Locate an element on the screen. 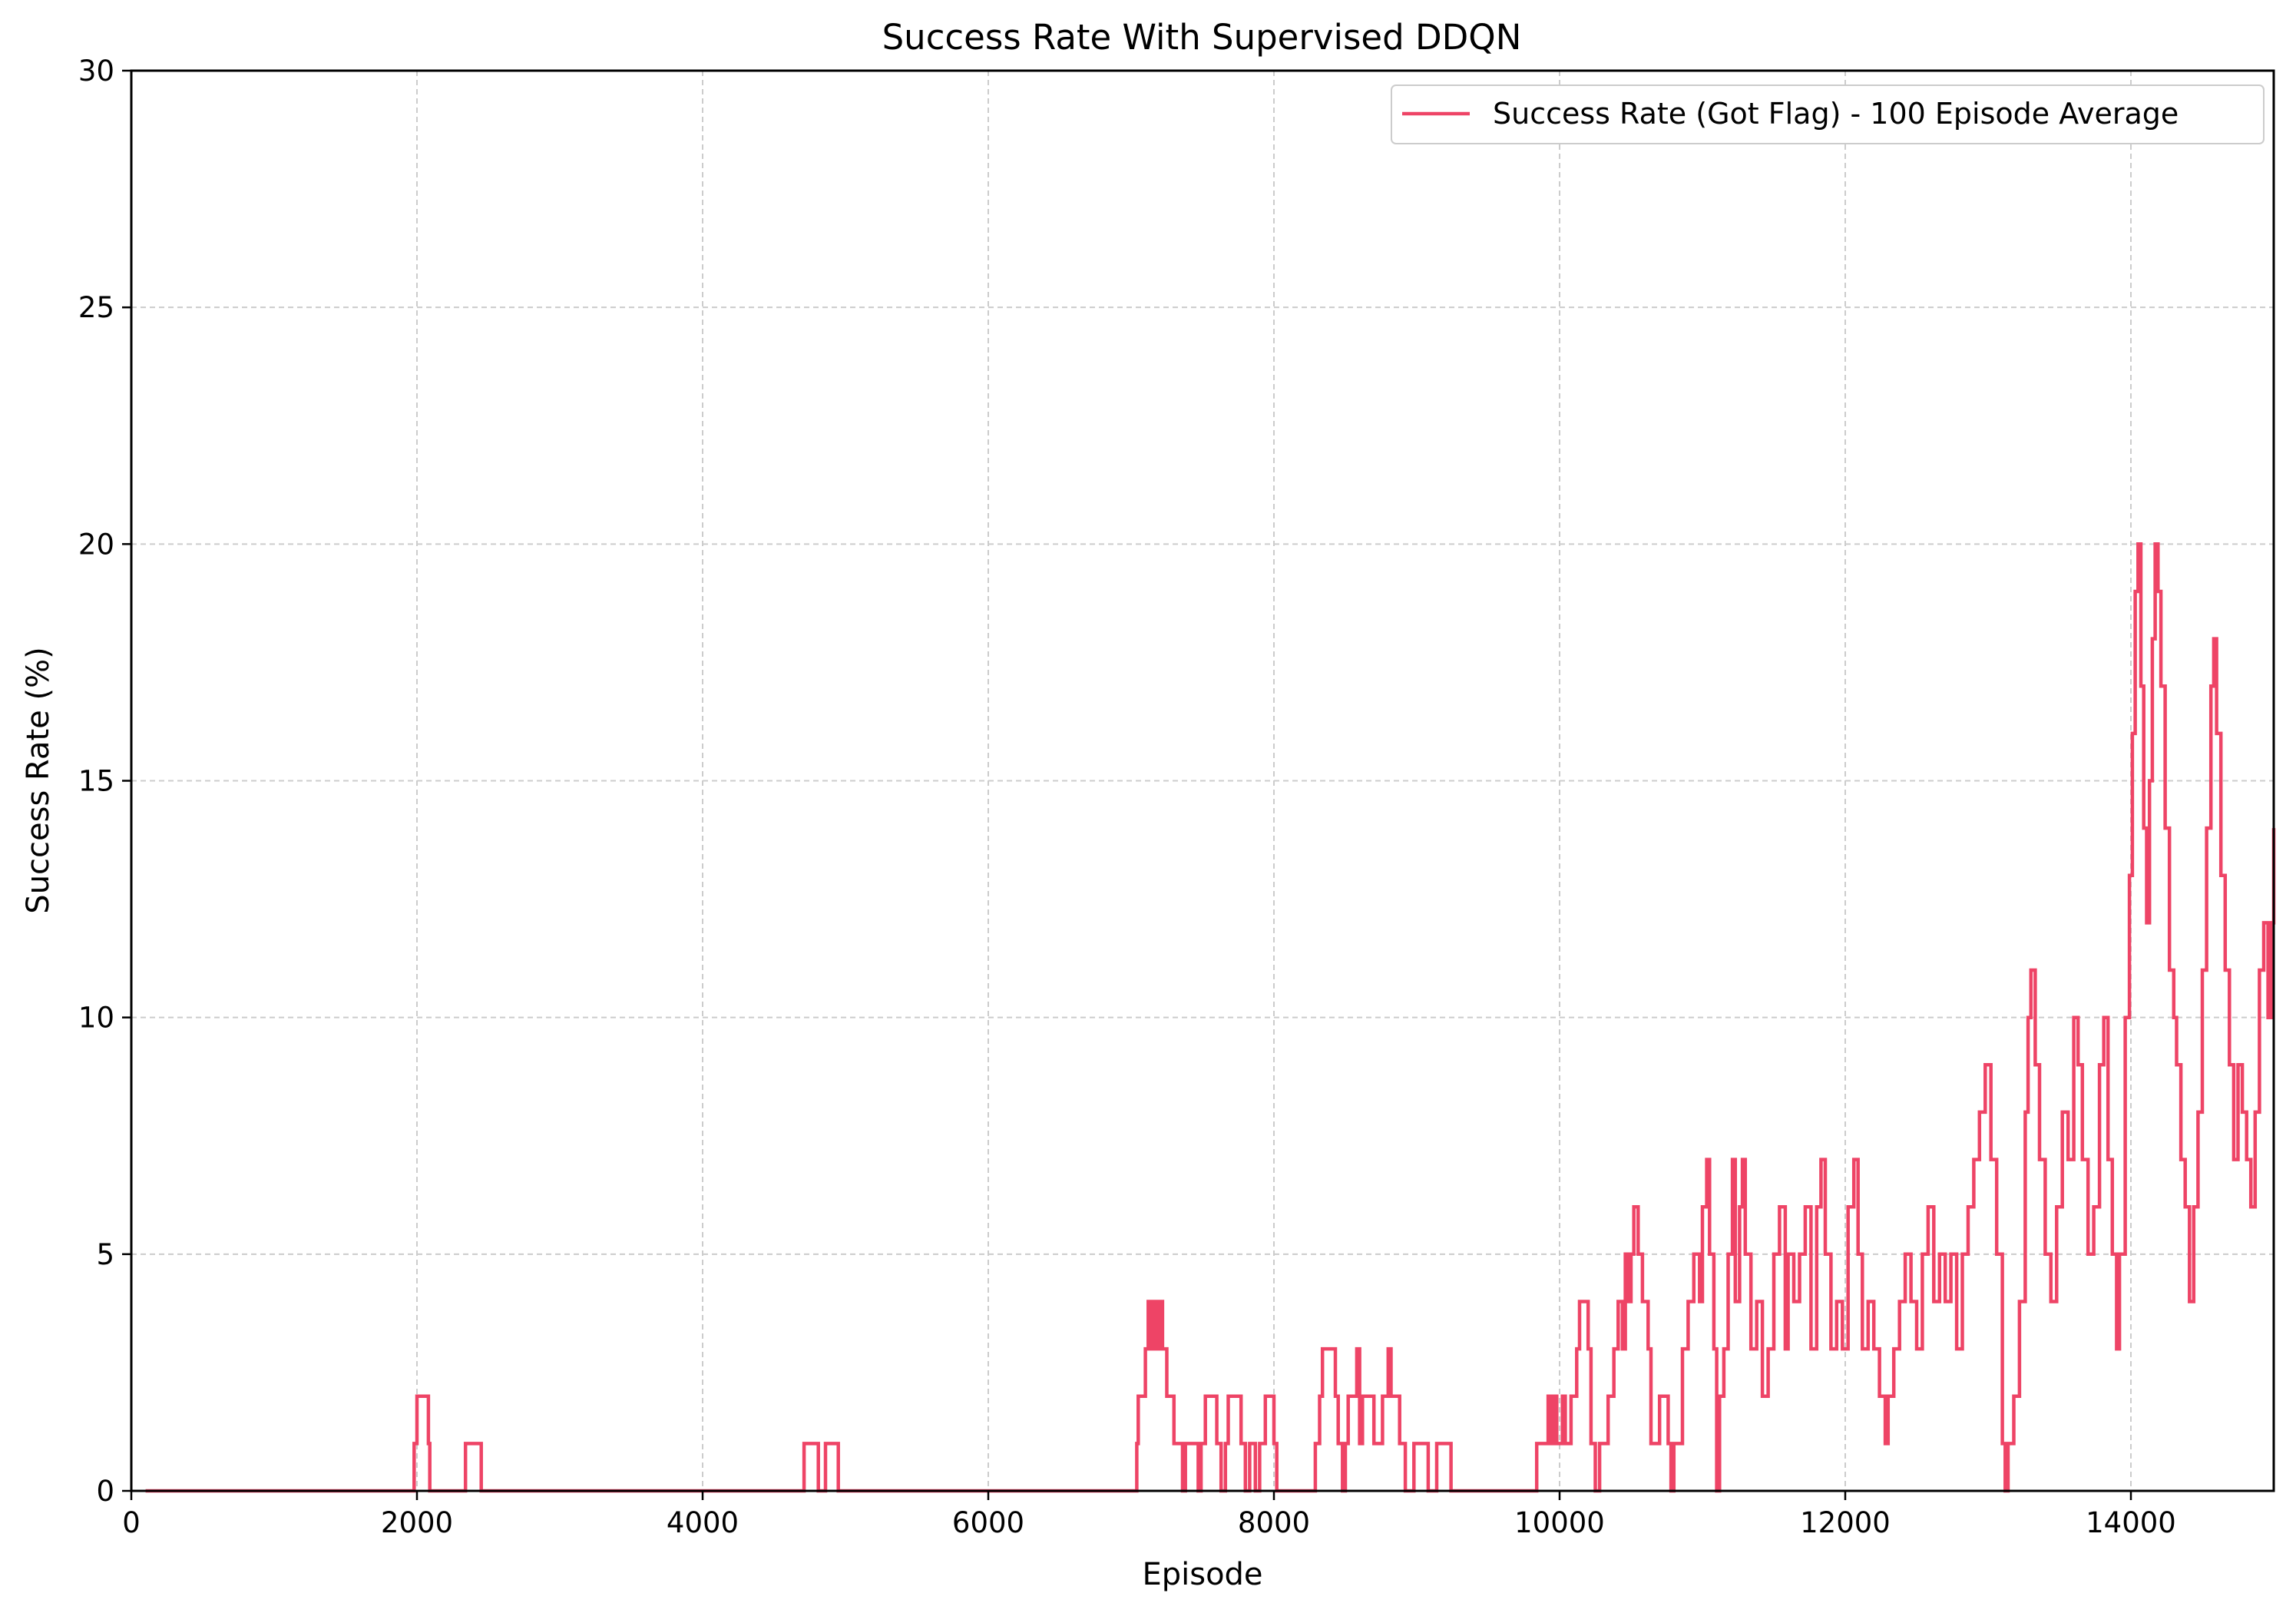  y-axis-title: Success Rate (%) is located at coordinates (38, 780).